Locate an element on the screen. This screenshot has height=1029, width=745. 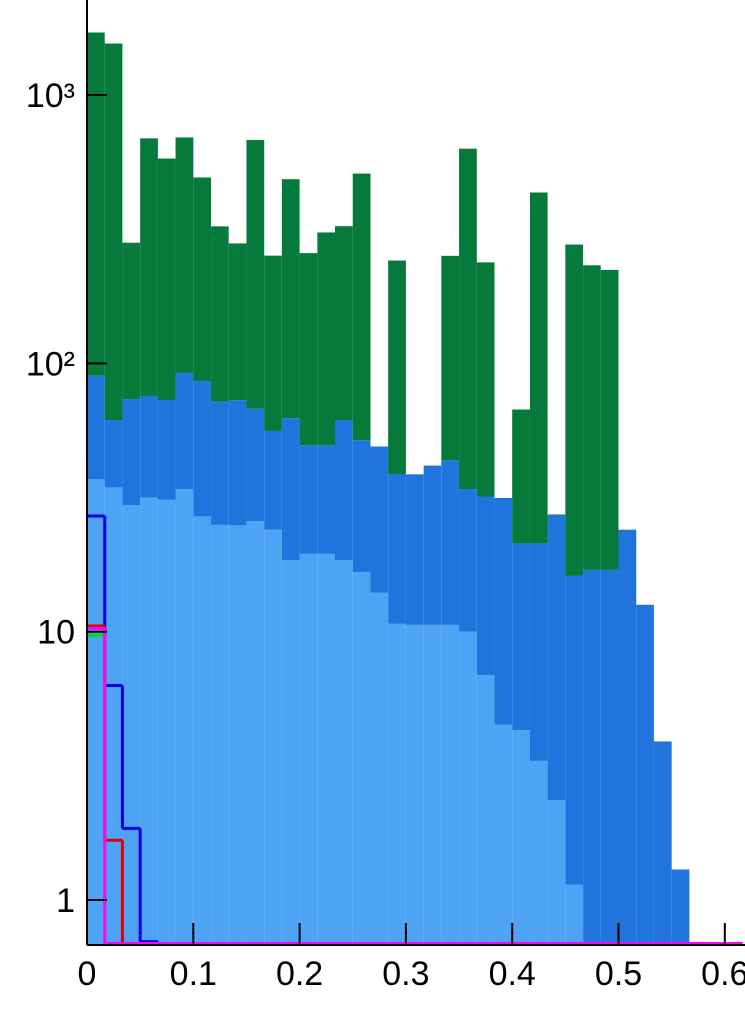
x-tick-label: 0.4 is located at coordinates (512, 974).